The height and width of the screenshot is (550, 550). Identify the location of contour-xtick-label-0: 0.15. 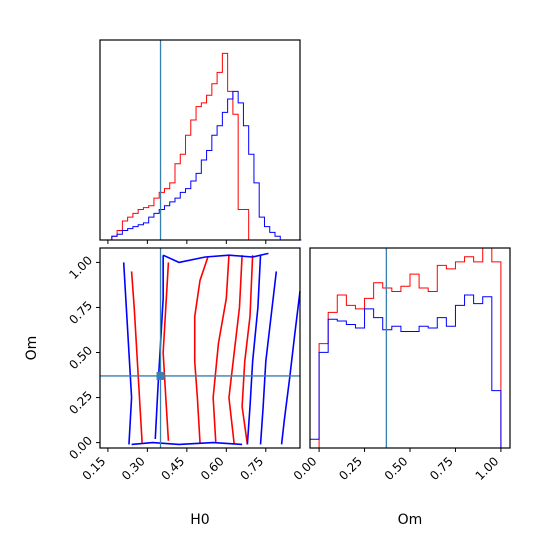
(94, 468).